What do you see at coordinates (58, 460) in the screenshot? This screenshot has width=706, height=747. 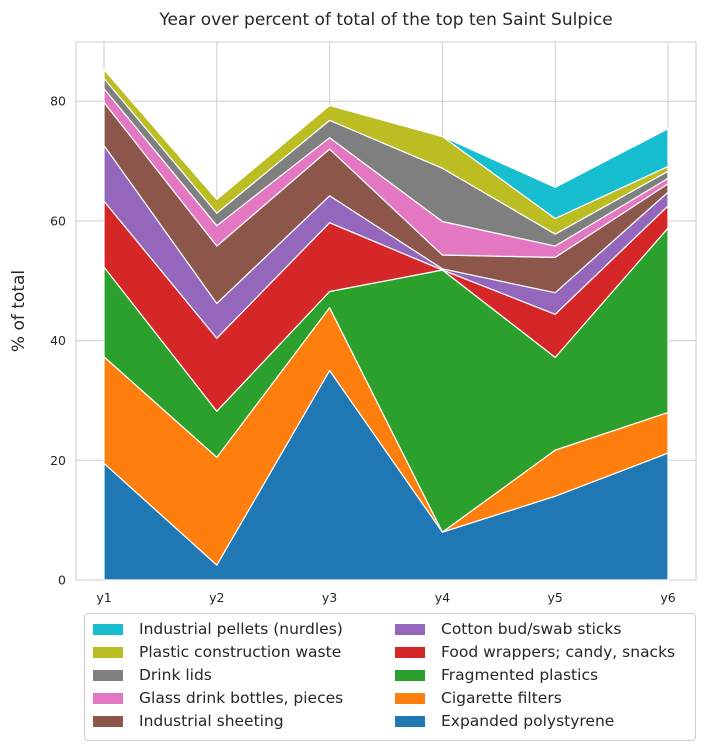 I see `y-tick-label: 20` at bounding box center [58, 460].